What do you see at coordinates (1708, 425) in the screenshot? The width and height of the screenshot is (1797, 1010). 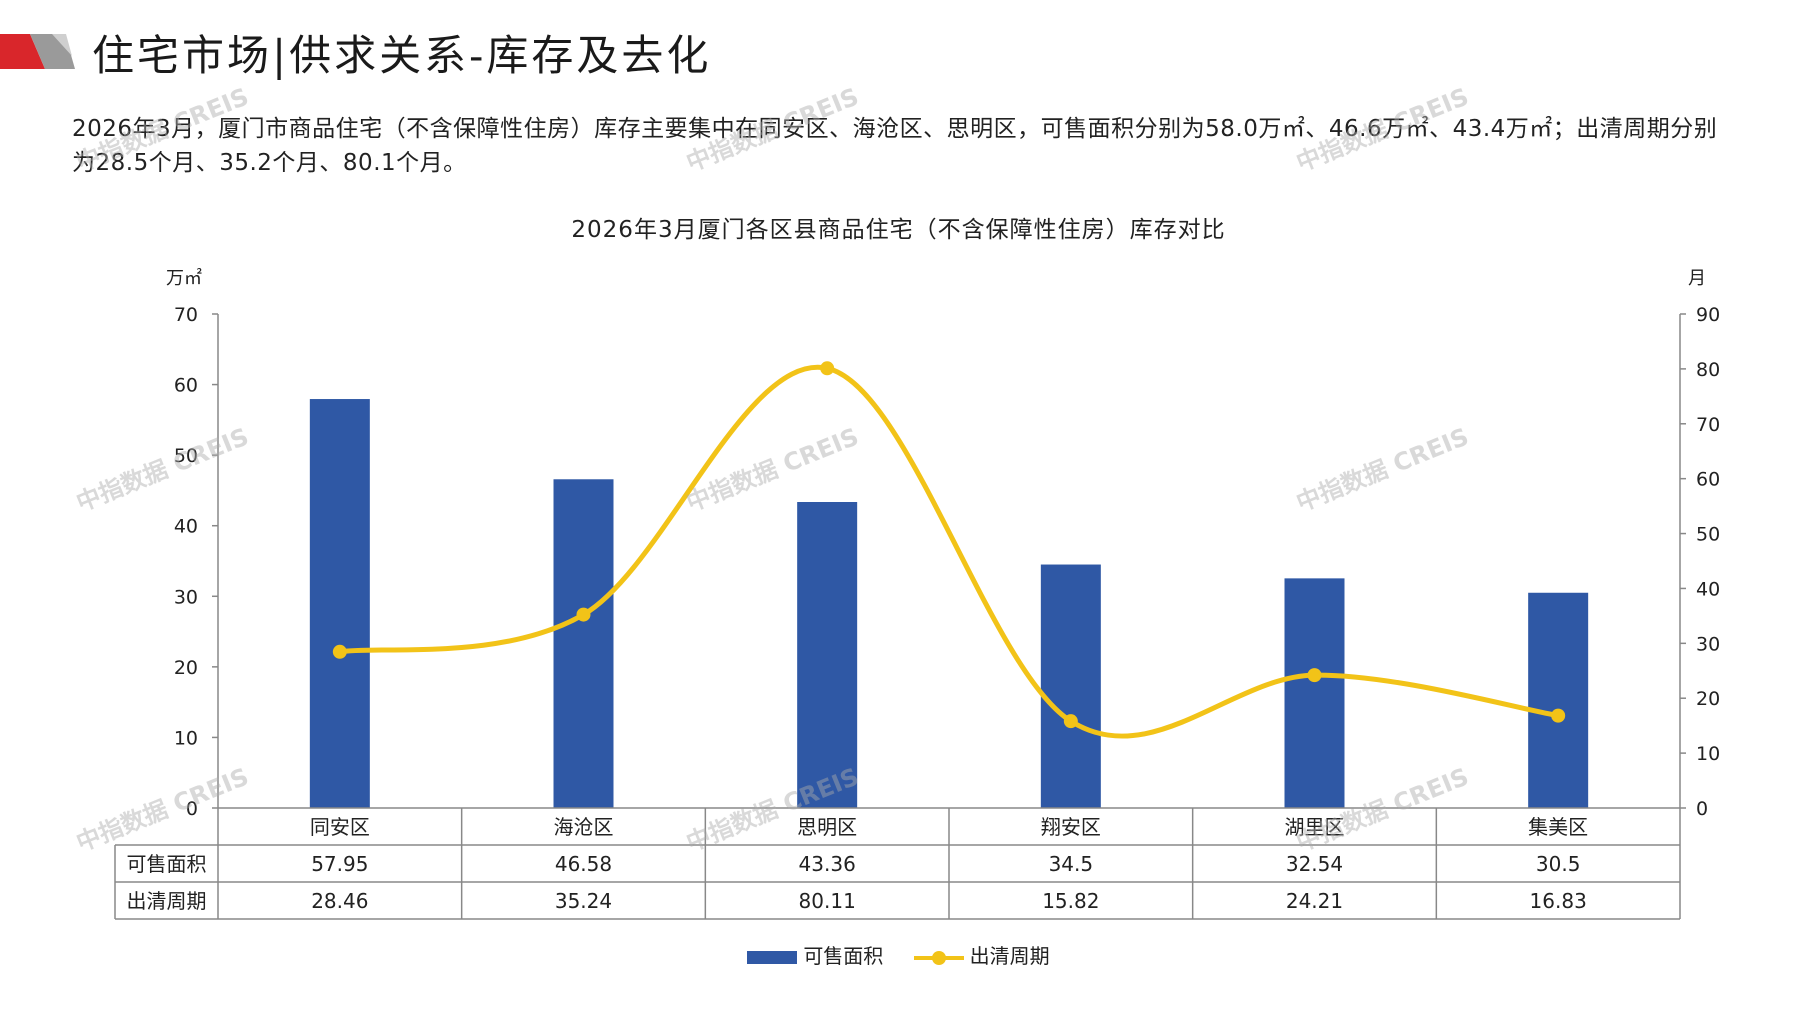 I see `right-axis-tick-label: 70` at bounding box center [1708, 425].